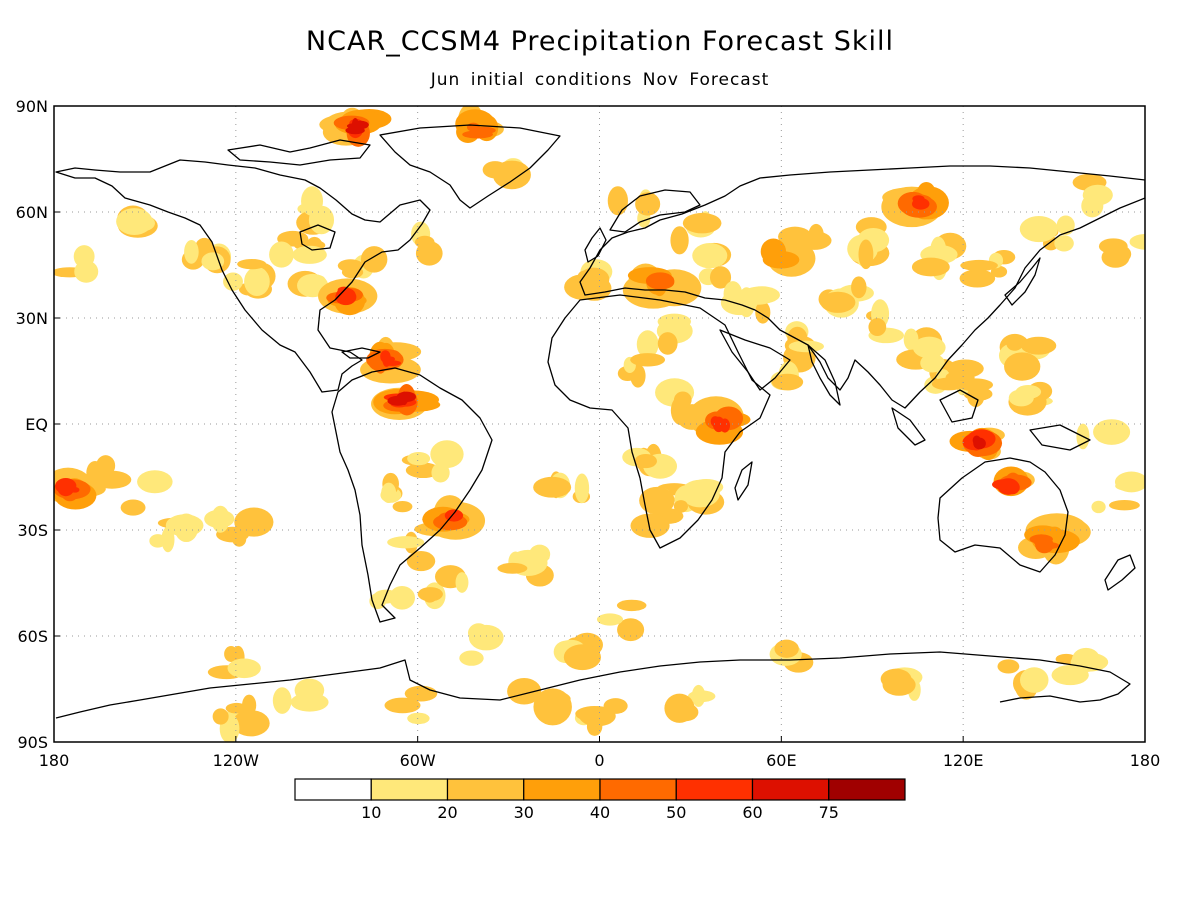  I want to click on coast-madagascar, so click(743, 481).